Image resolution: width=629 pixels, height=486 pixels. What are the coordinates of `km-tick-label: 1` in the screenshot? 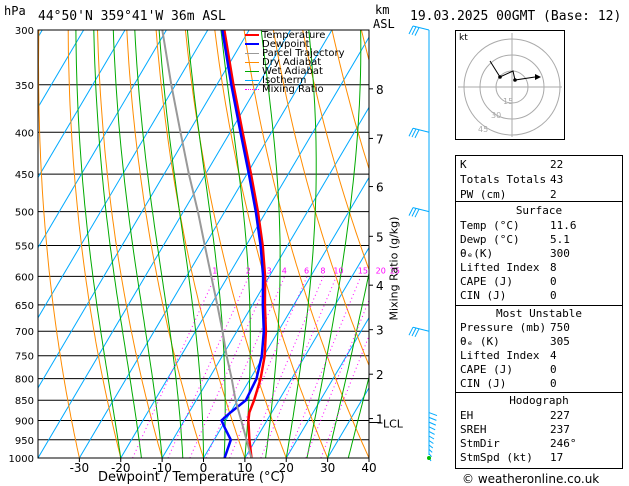 It's located at (380, 420).